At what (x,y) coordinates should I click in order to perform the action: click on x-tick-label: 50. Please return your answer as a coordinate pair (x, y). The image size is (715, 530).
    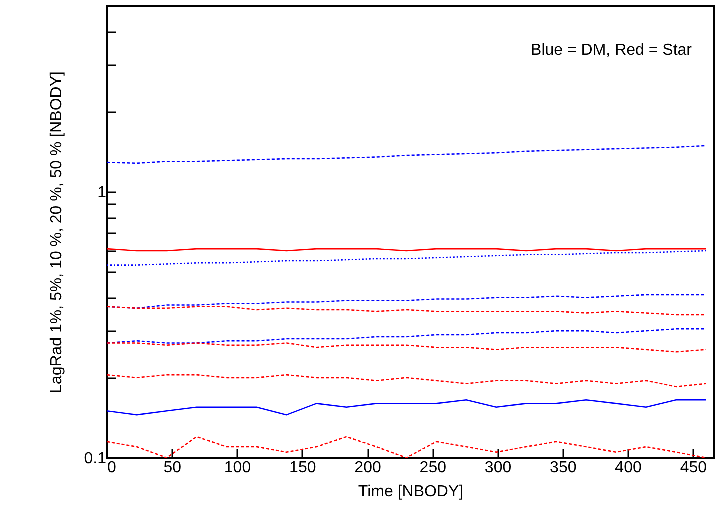
    Looking at the image, I should click on (173, 468).